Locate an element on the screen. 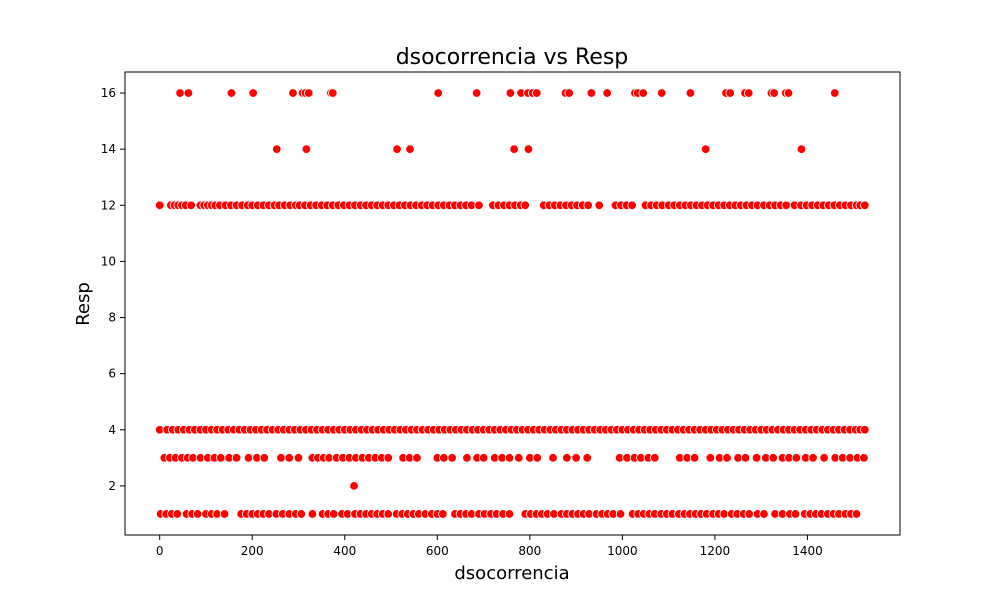 The height and width of the screenshot is (604, 1000). x-tick-label: 800 is located at coordinates (529, 551).